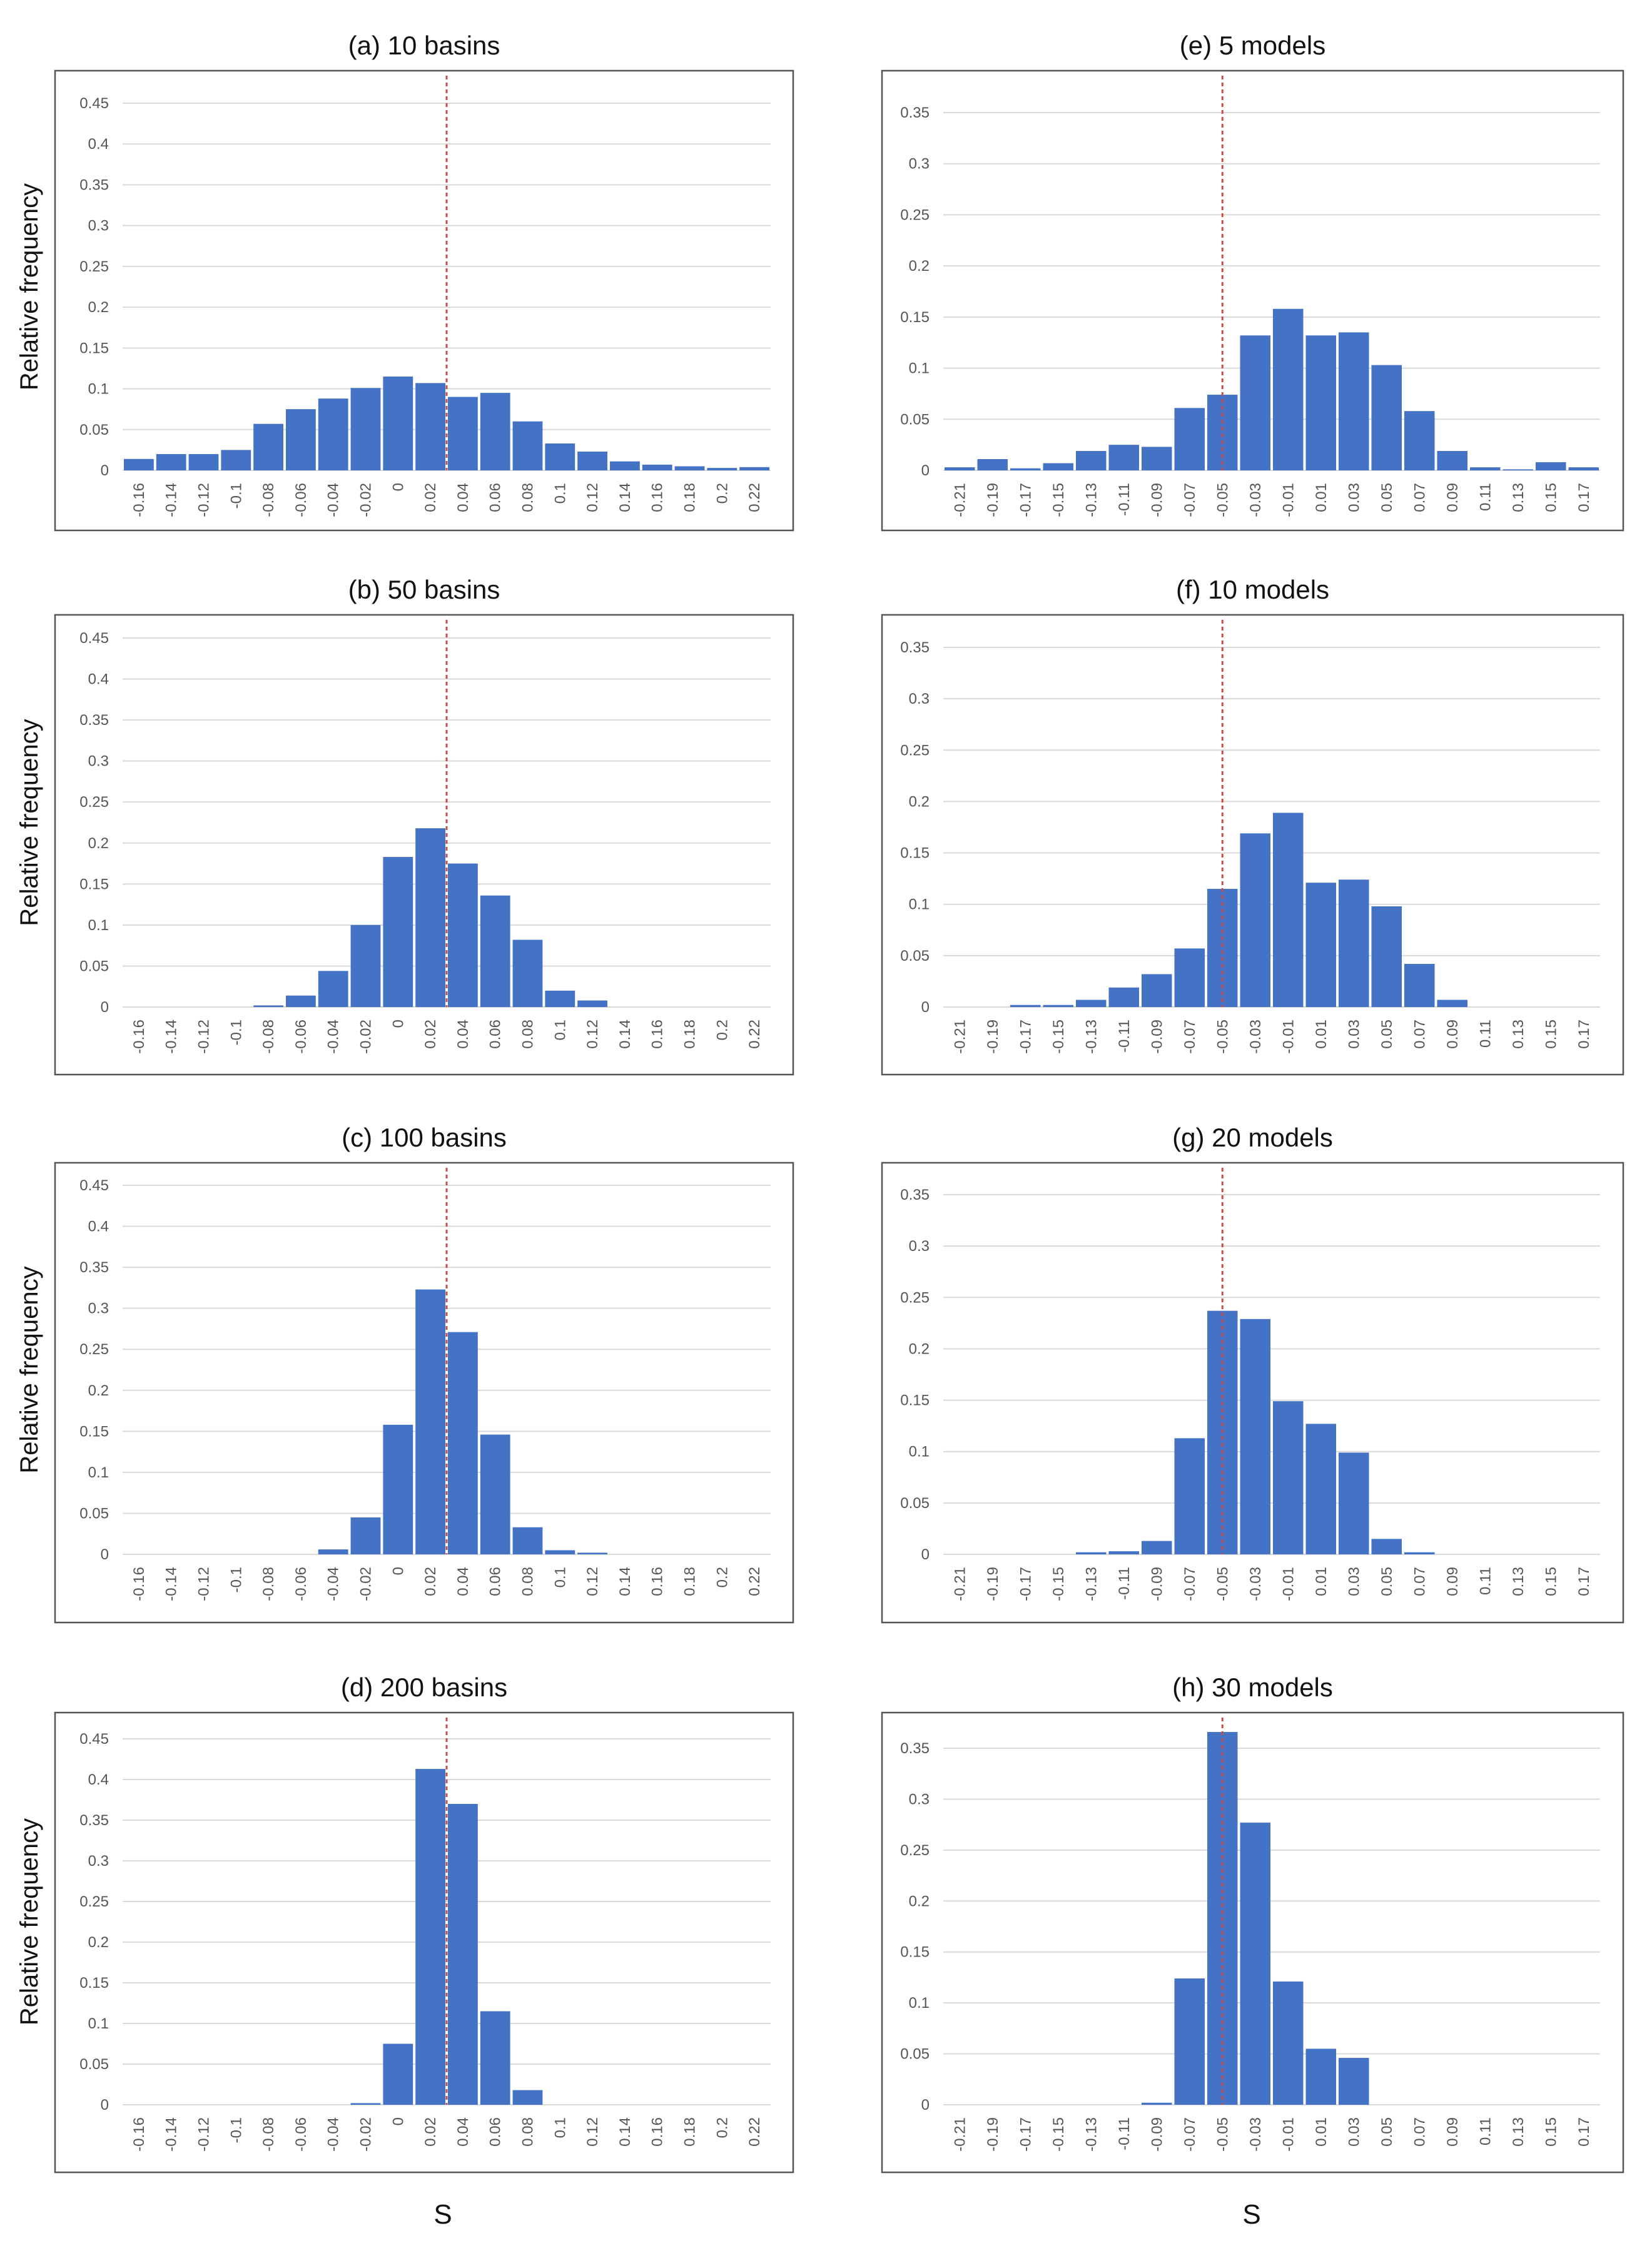 This screenshot has height=2248, width=1652. I want to click on chart-title: (b) 50 basins, so click(424, 589).